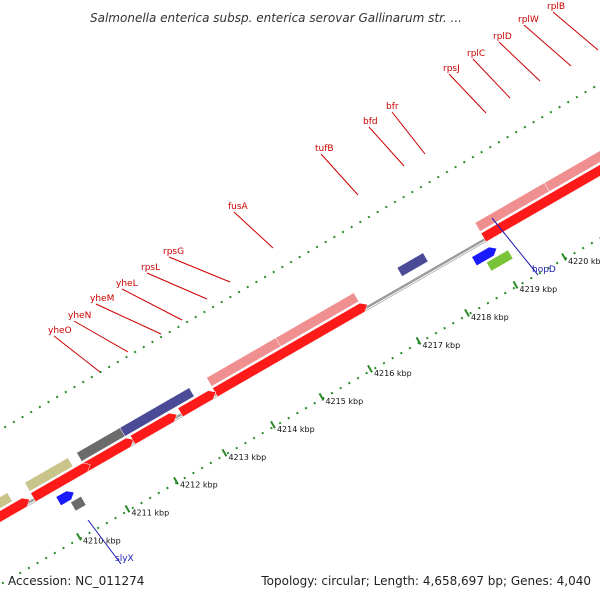 This screenshot has width=600, height=600. Describe the element at coordinates (500, 260) in the screenshot. I see `green-feature` at that location.